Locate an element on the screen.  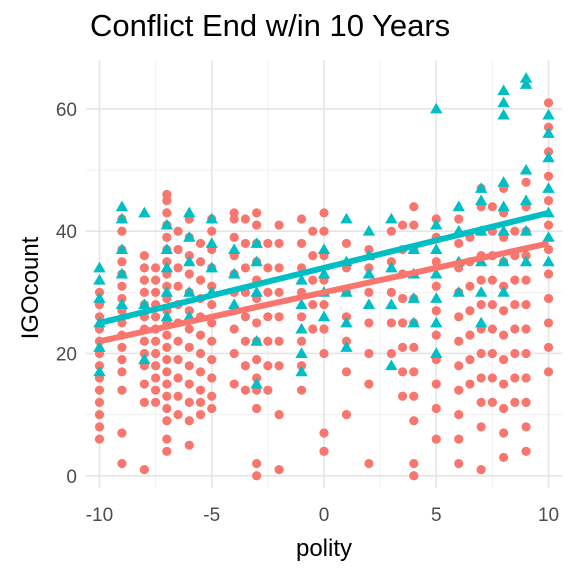
y-tick-label: 20 is located at coordinates (66, 354).